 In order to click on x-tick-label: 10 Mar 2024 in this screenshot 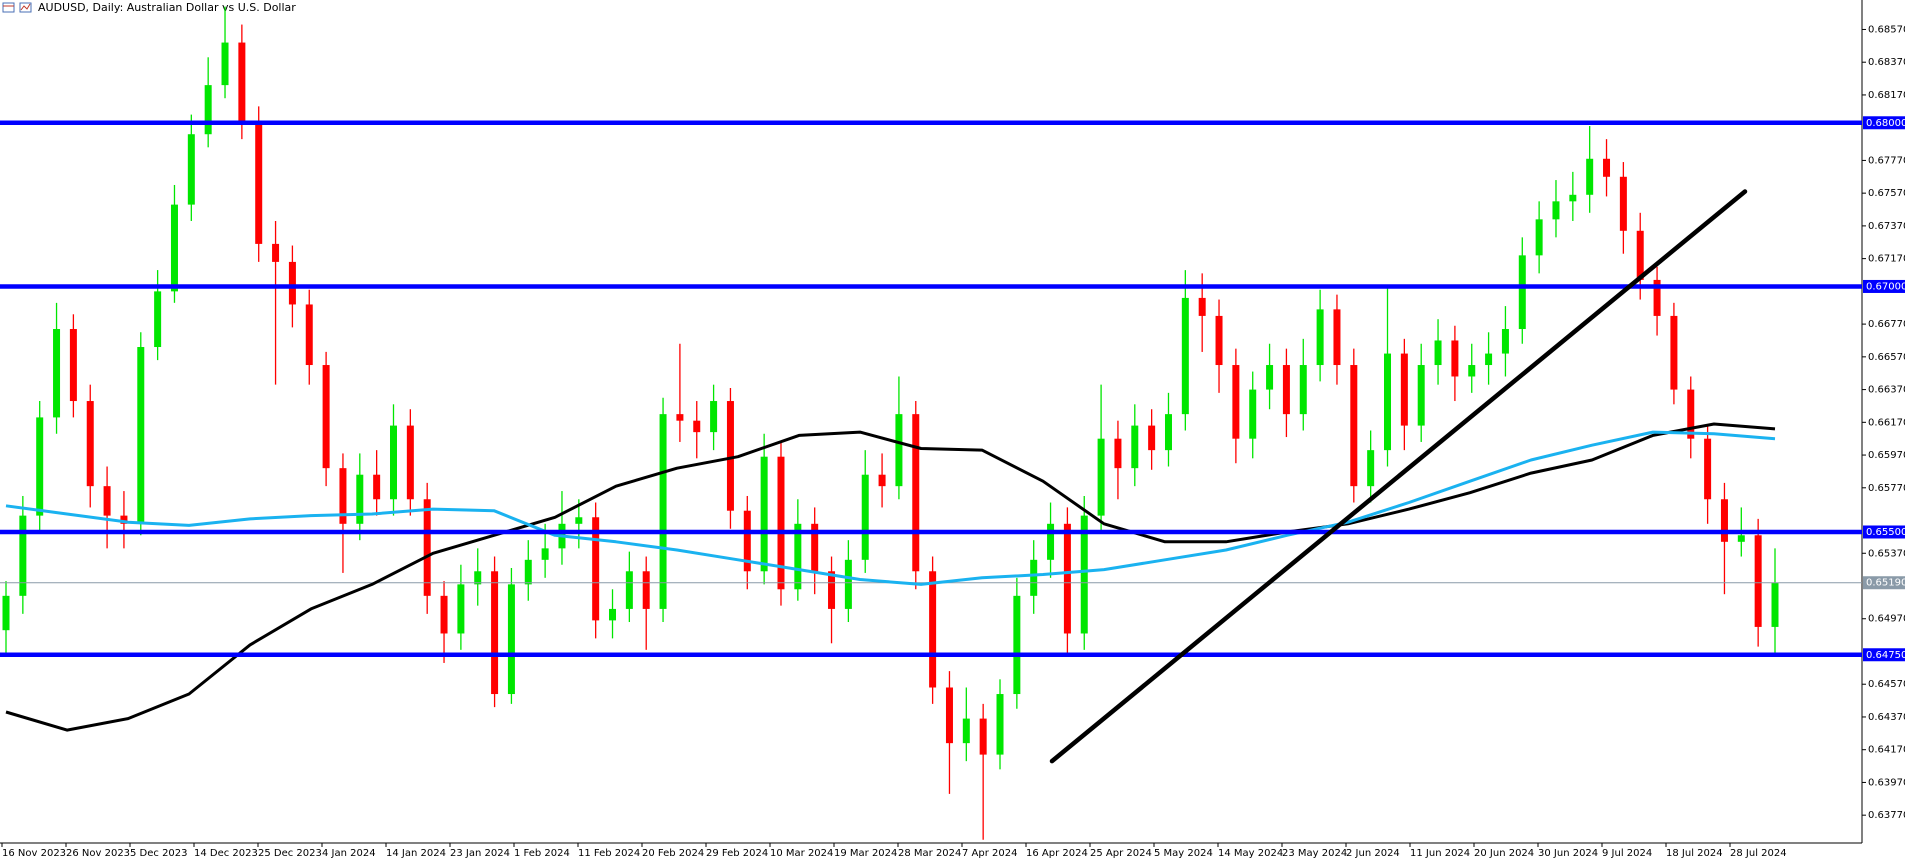, I will do `click(801, 853)`.